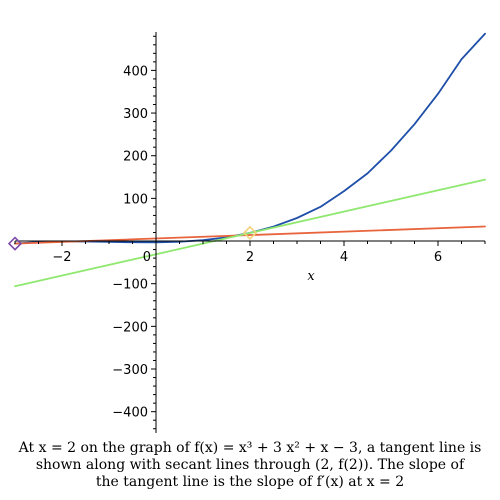 This screenshot has width=500, height=500. I want to click on x-axis-title: x, so click(311, 276).